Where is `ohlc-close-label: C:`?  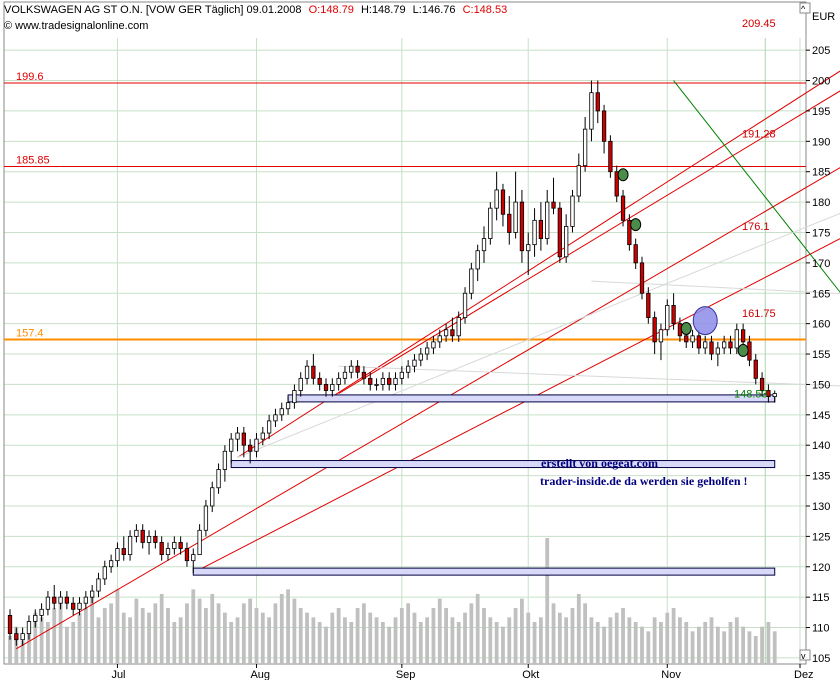 ohlc-close-label: C: is located at coordinates (468, 10).